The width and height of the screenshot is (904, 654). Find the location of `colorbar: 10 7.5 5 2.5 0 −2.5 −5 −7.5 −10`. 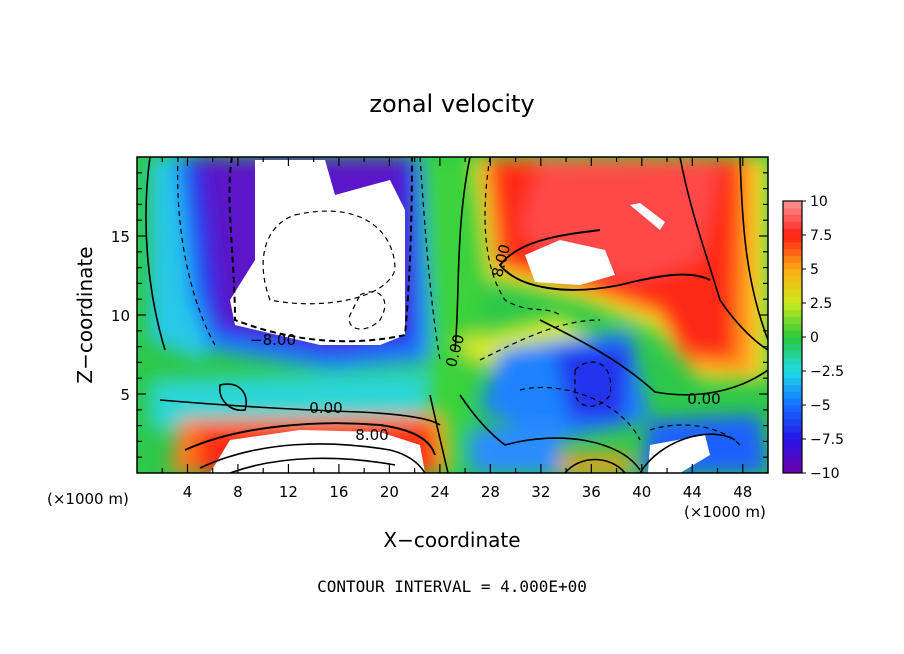

colorbar: 10 7.5 5 2.5 0 −2.5 −5 −7.5 −10 is located at coordinates (813, 338).